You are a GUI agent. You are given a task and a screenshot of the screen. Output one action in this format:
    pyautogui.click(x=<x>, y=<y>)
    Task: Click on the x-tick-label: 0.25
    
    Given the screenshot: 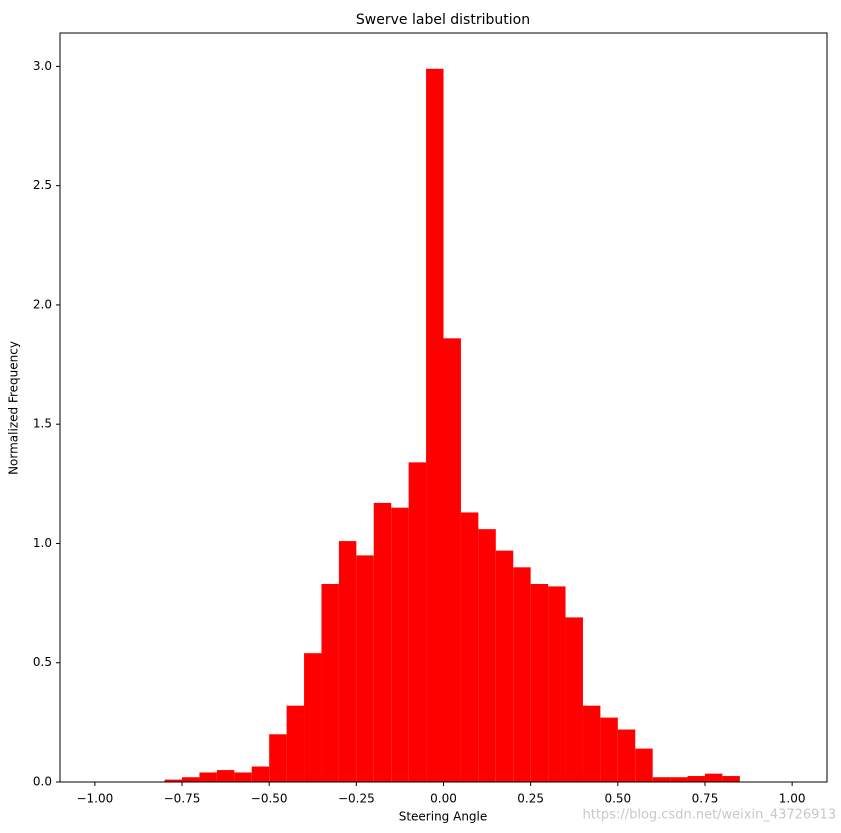 What is the action you would take?
    pyautogui.click(x=530, y=799)
    